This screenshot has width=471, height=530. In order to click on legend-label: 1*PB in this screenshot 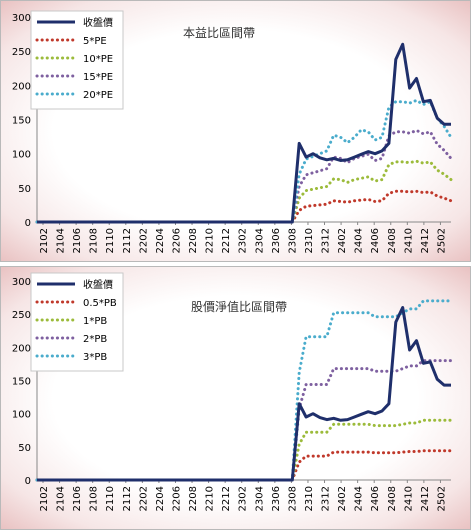, I will do `click(95, 321)`.